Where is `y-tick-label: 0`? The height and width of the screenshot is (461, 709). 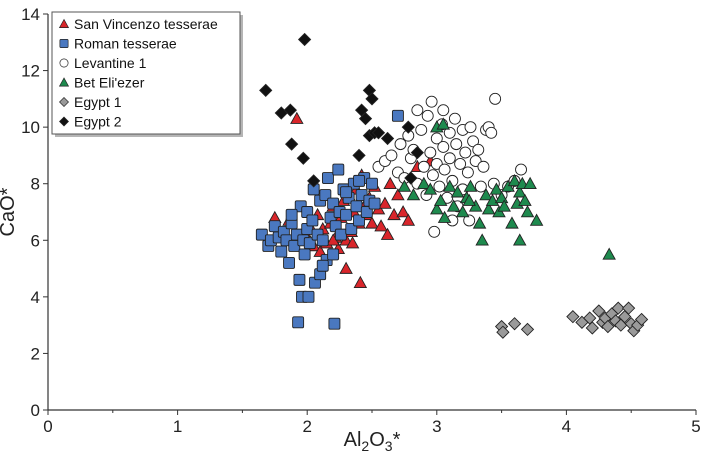
y-tick-label: 0 is located at coordinates (35, 410).